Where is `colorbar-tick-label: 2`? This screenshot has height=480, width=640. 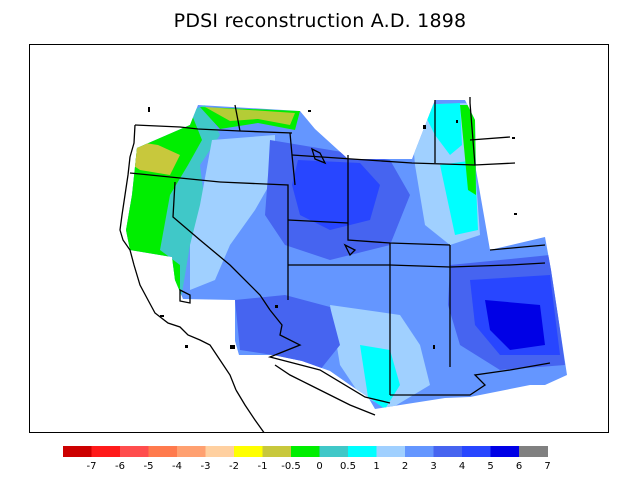
colorbar-tick-label: 2 is located at coordinates (405, 466).